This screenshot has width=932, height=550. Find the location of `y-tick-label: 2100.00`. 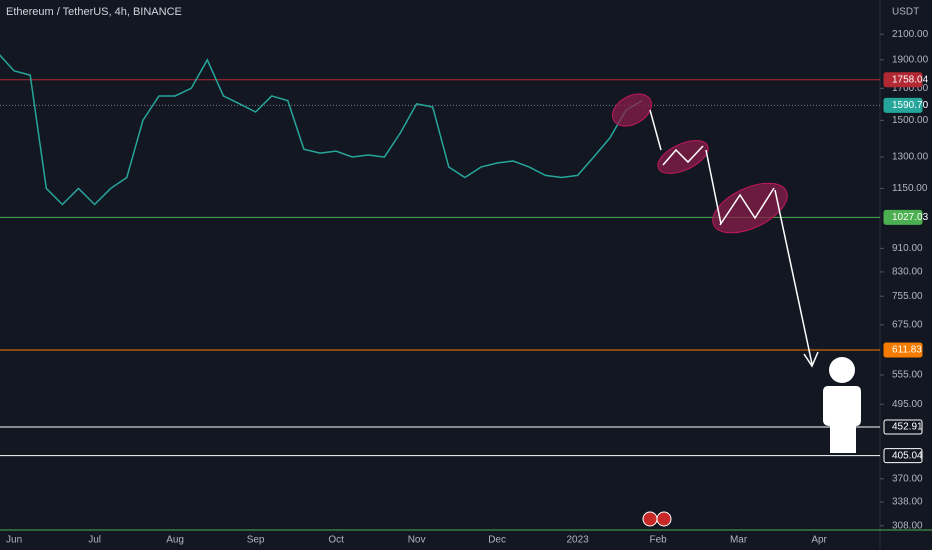

y-tick-label: 2100.00 is located at coordinates (910, 34).